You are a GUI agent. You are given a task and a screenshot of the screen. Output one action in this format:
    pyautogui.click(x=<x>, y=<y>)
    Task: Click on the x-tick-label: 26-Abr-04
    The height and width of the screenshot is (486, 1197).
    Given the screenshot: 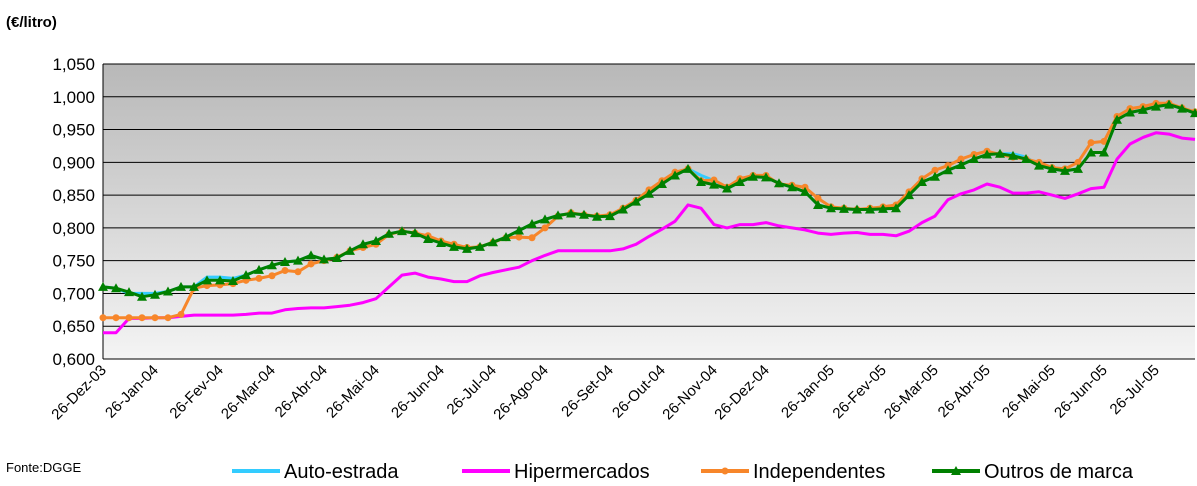 What is the action you would take?
    pyautogui.click(x=301, y=391)
    